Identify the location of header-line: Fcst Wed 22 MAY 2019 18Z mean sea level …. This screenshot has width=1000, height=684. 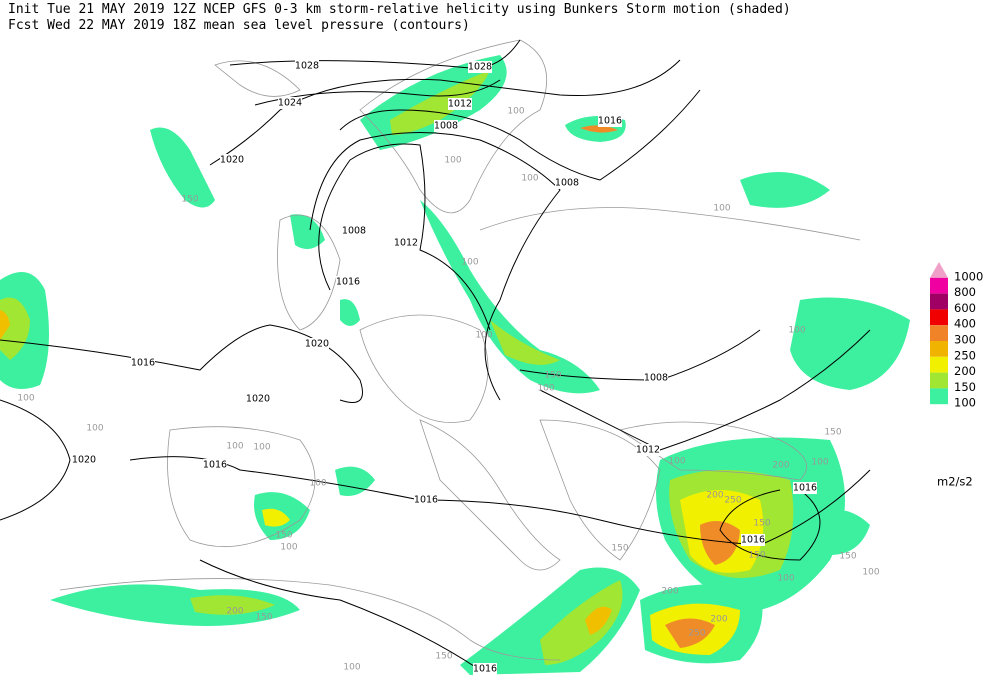
(239, 25).